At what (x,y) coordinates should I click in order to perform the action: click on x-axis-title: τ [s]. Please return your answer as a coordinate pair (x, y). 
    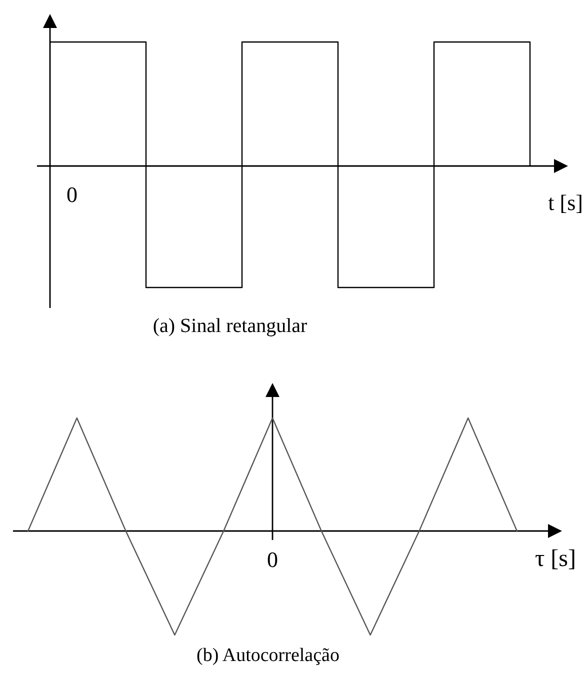
    Looking at the image, I should click on (555, 559).